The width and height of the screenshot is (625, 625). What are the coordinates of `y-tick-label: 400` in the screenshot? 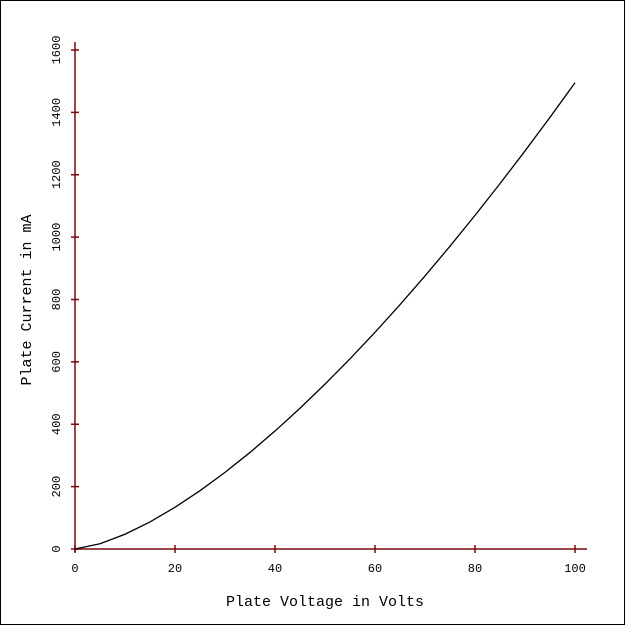 It's located at (57, 424).